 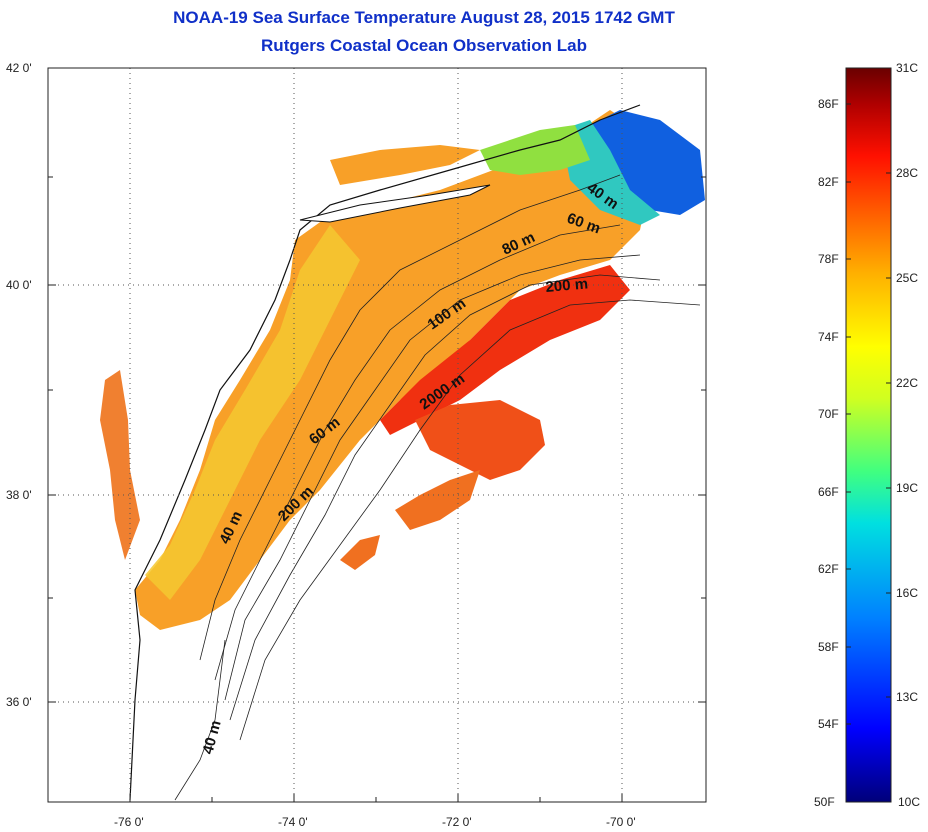 I want to click on contour-label-40m-south: 40 m, so click(x=211, y=737).